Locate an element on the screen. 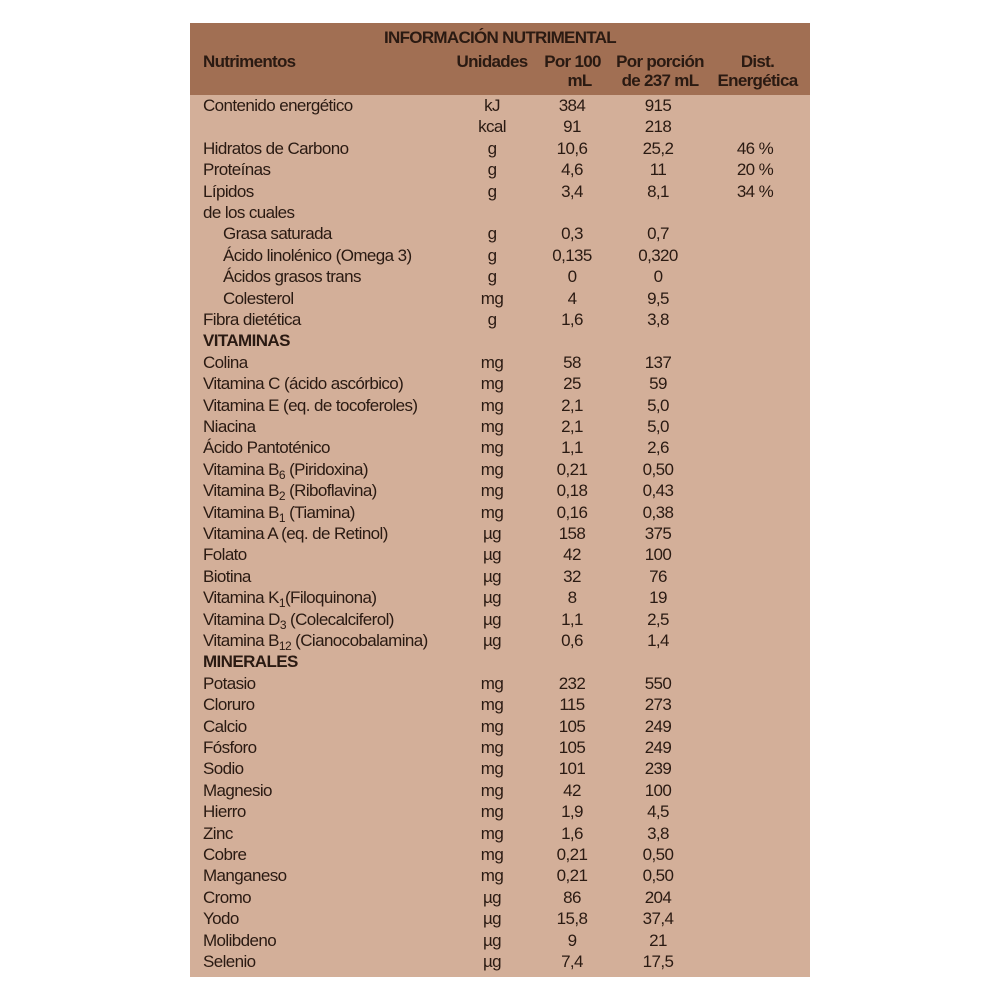 Image resolution: width=1000 pixels, height=1000 pixels. per-portion-cell: 59 is located at coordinates (658, 384).